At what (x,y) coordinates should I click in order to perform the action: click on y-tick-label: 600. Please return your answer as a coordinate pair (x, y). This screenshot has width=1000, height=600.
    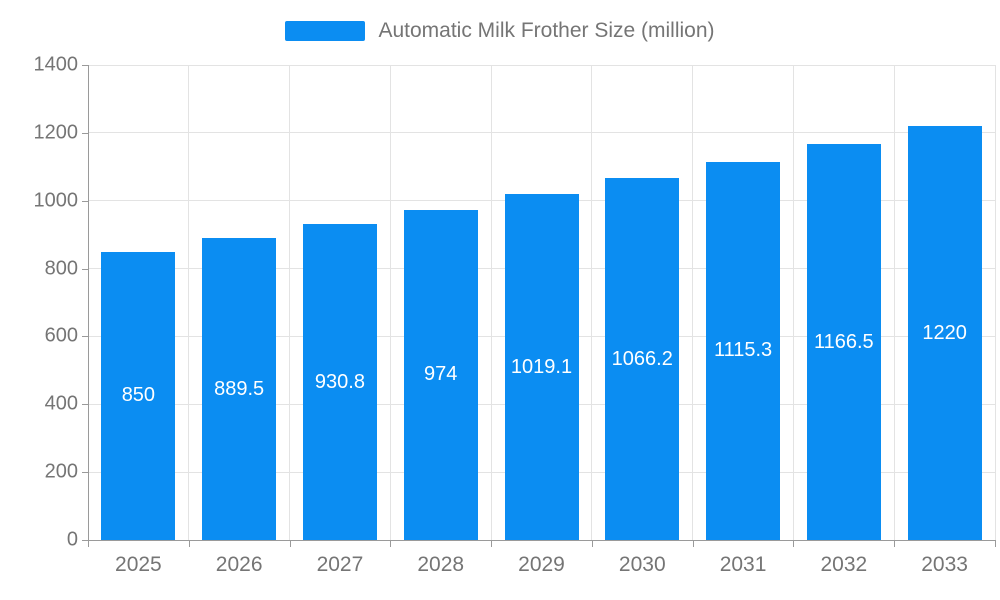
    Looking at the image, I should click on (61, 335).